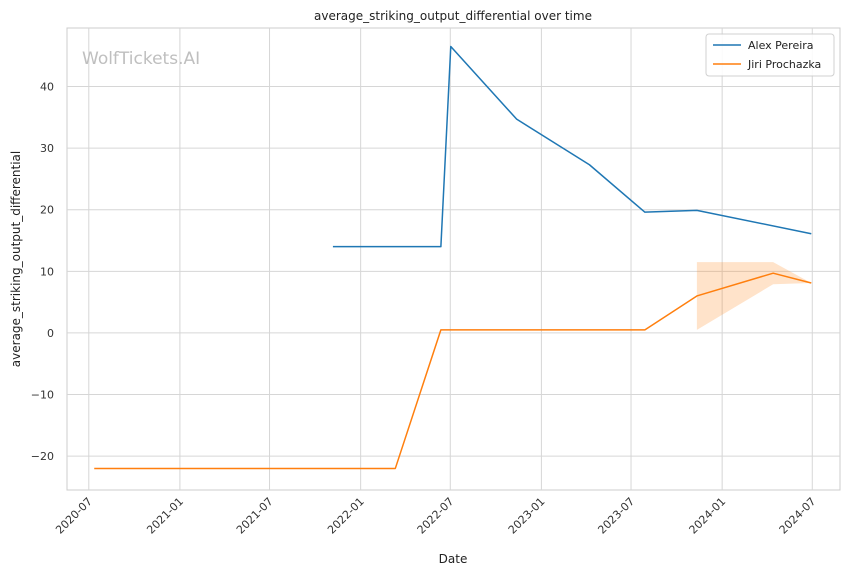  What do you see at coordinates (42, 456) in the screenshot?
I see `y-tick-label: −20` at bounding box center [42, 456].